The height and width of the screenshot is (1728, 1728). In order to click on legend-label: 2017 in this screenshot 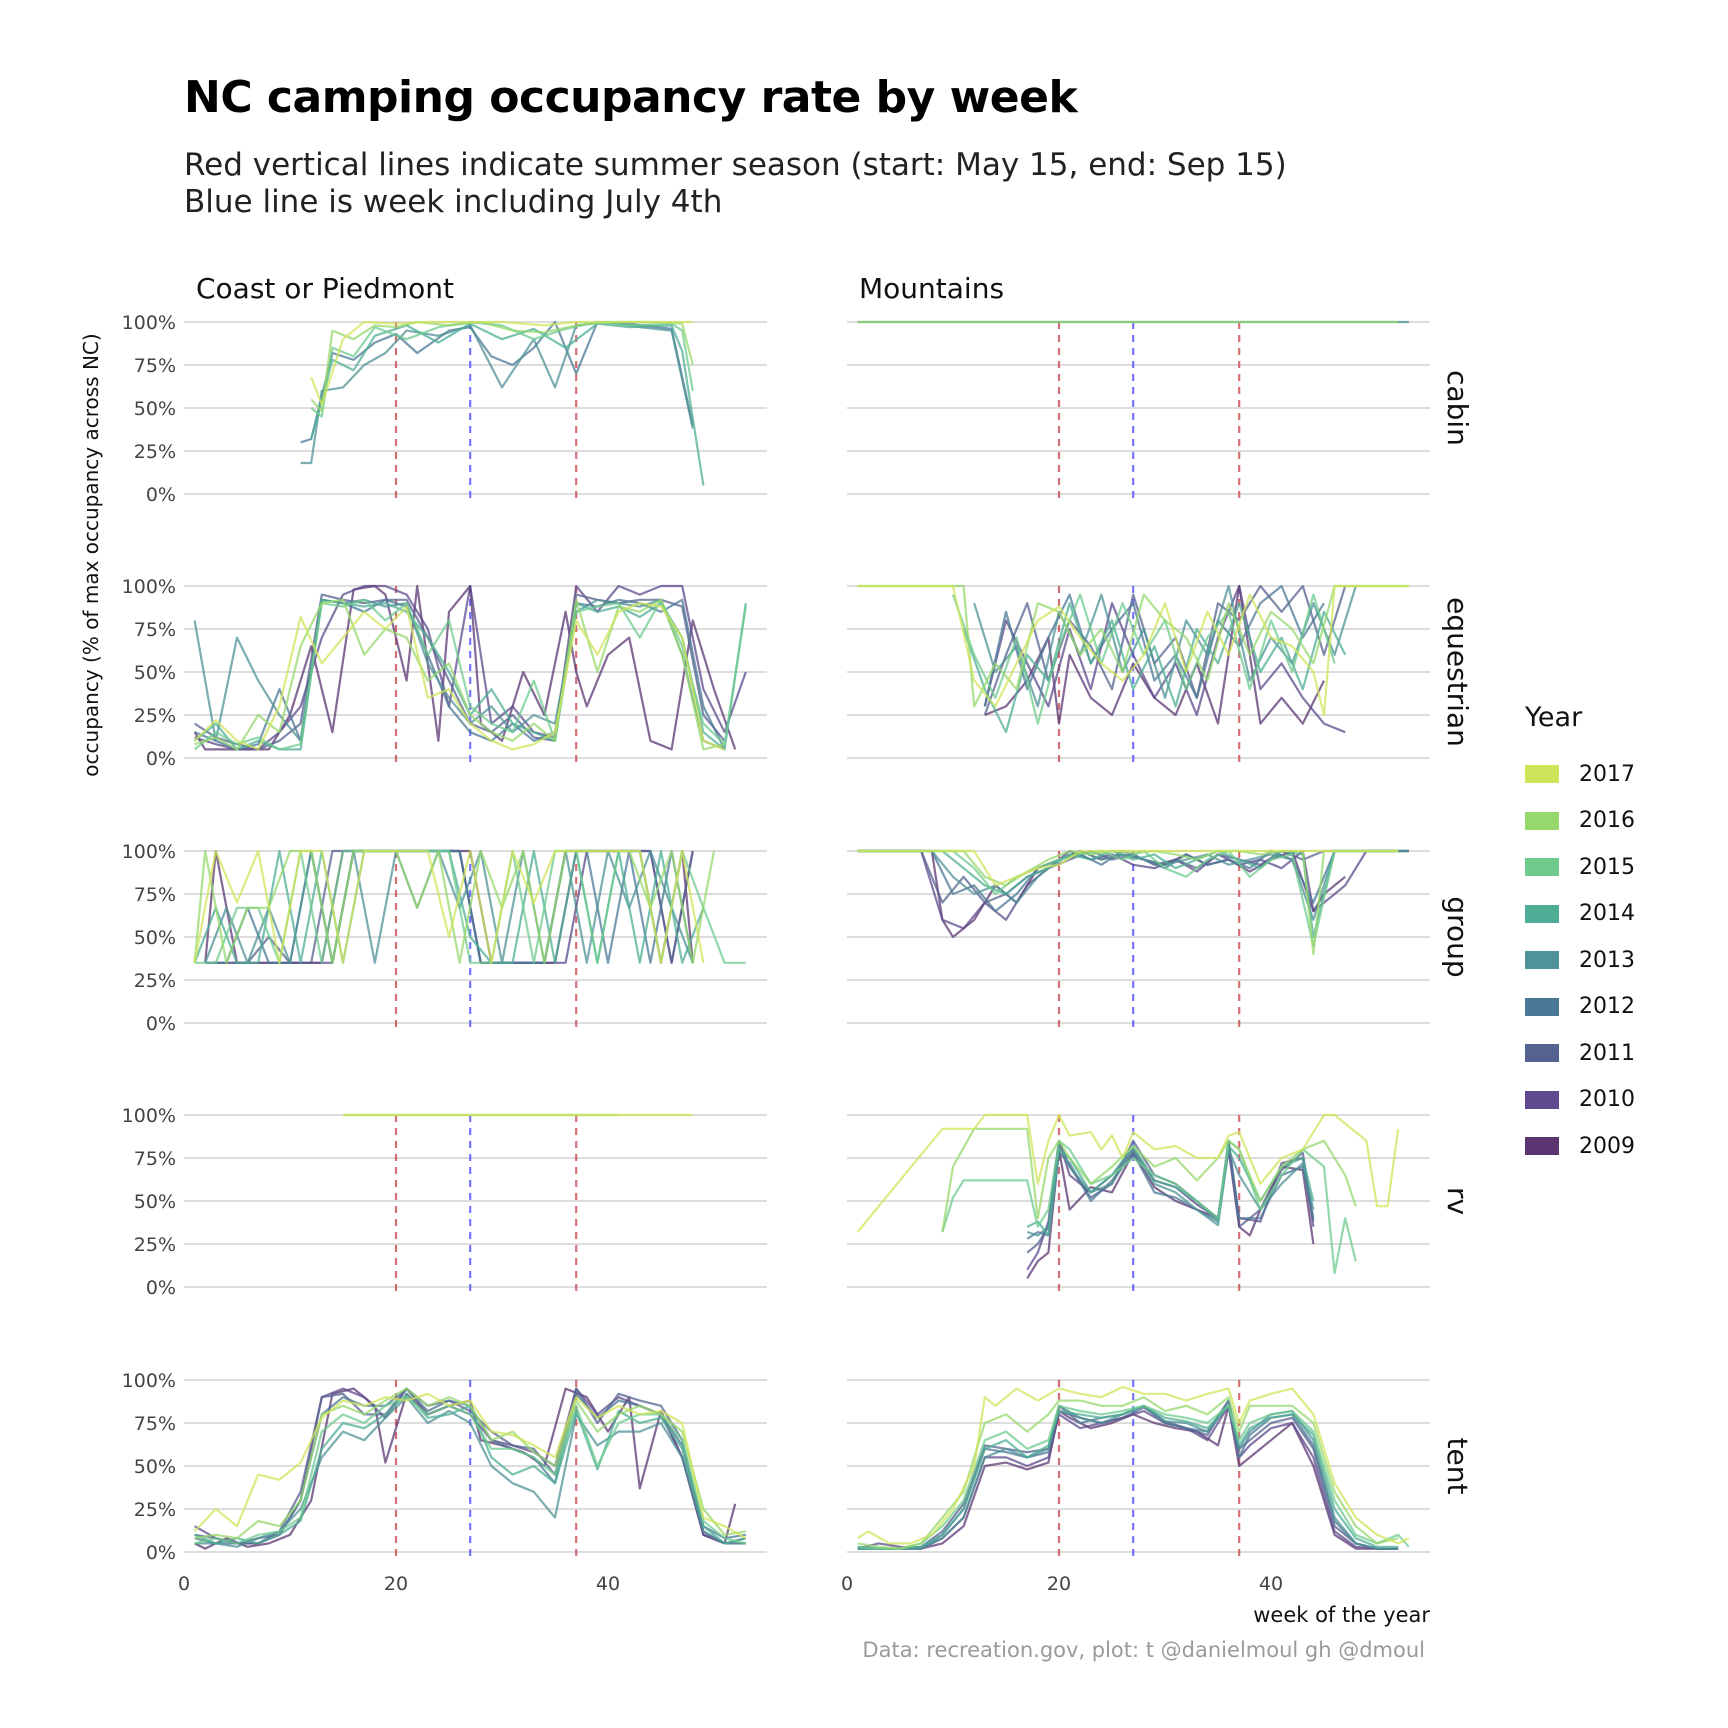, I will do `click(1607, 774)`.